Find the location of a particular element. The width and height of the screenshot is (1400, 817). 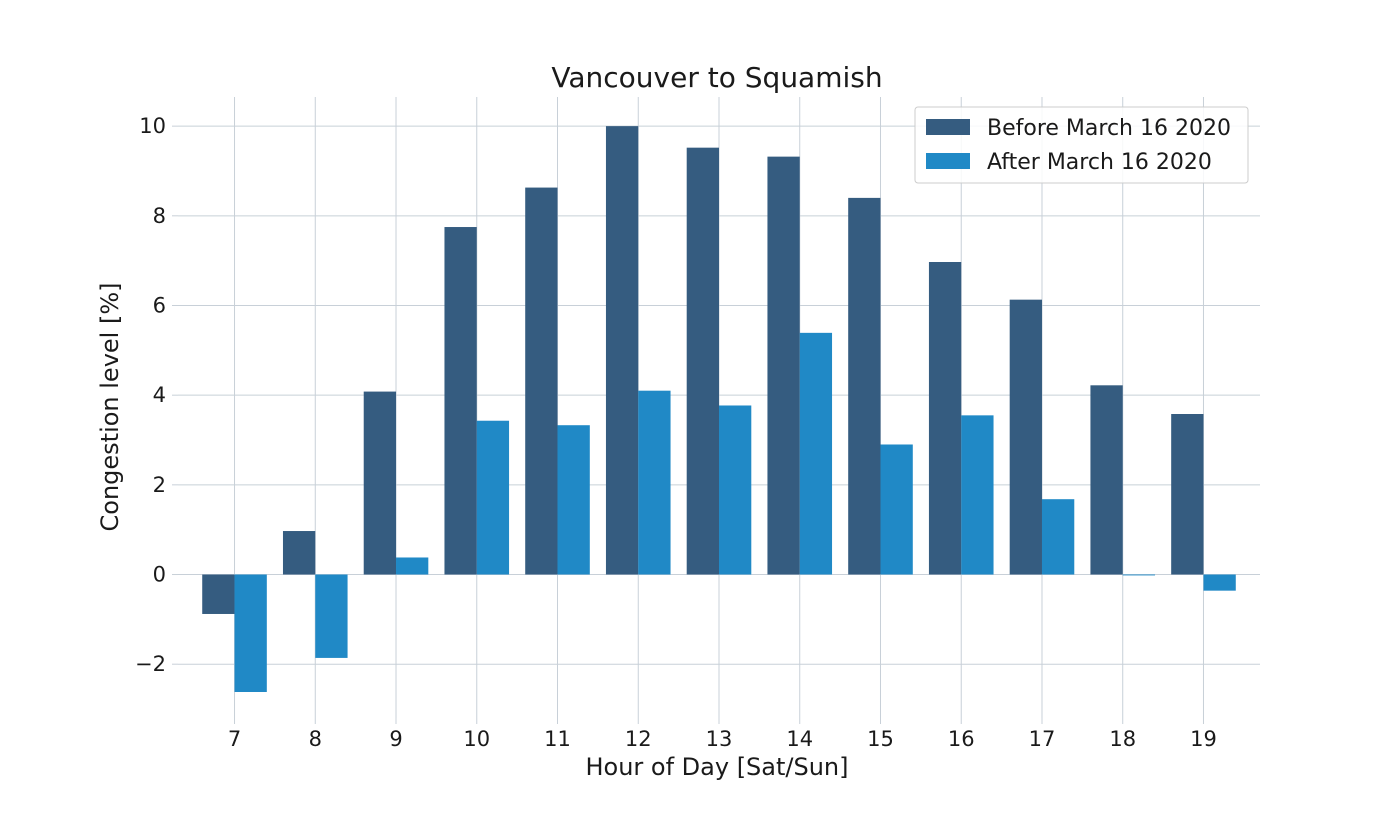

legend-frame is located at coordinates (1081, 145).